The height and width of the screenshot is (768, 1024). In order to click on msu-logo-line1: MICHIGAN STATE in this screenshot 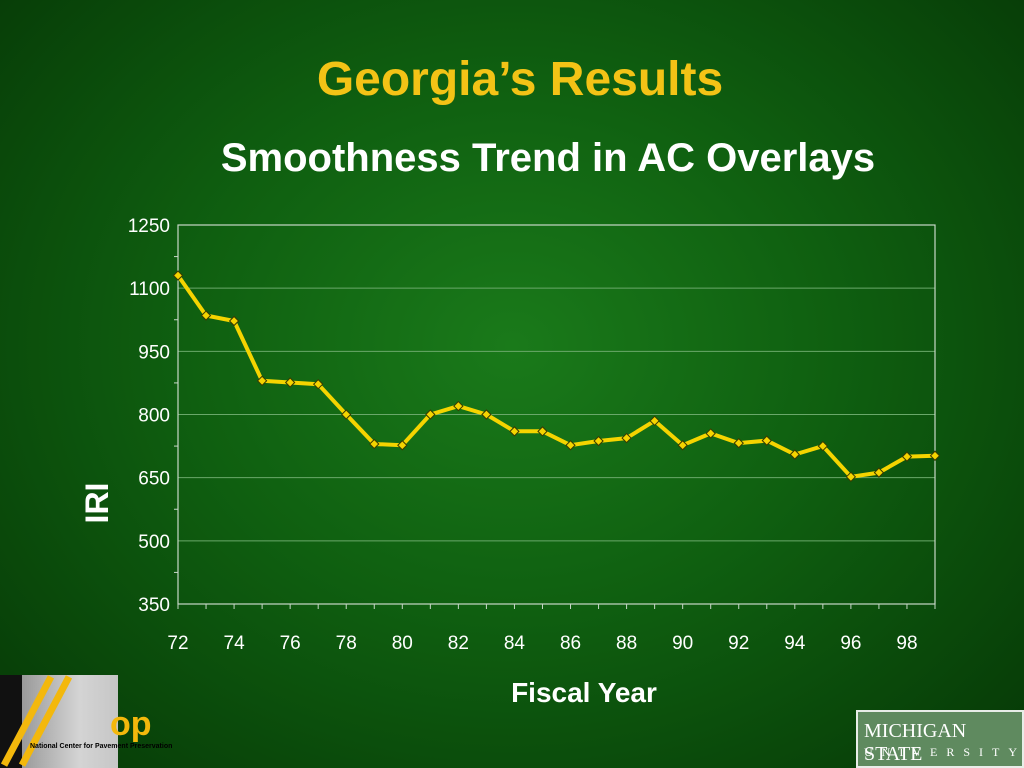, I will do `click(915, 742)`.